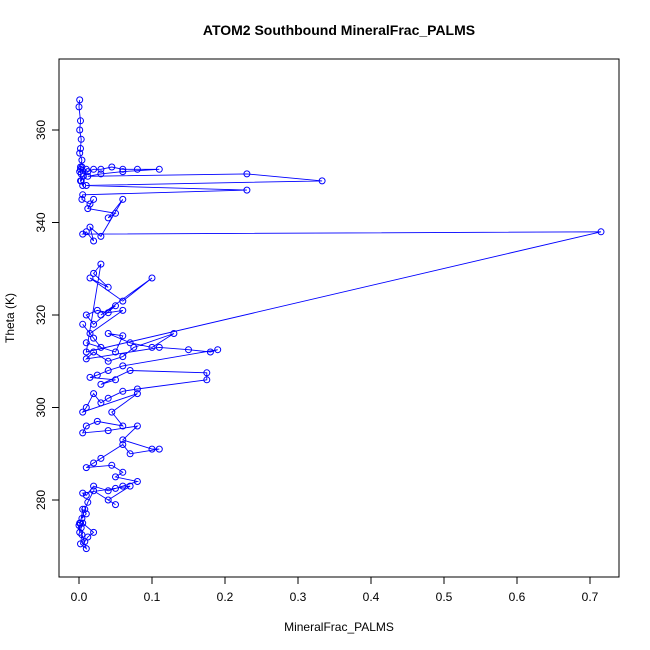 The width and height of the screenshot is (650, 650). What do you see at coordinates (444, 597) in the screenshot?
I see `x-tick-label: 0.5` at bounding box center [444, 597].